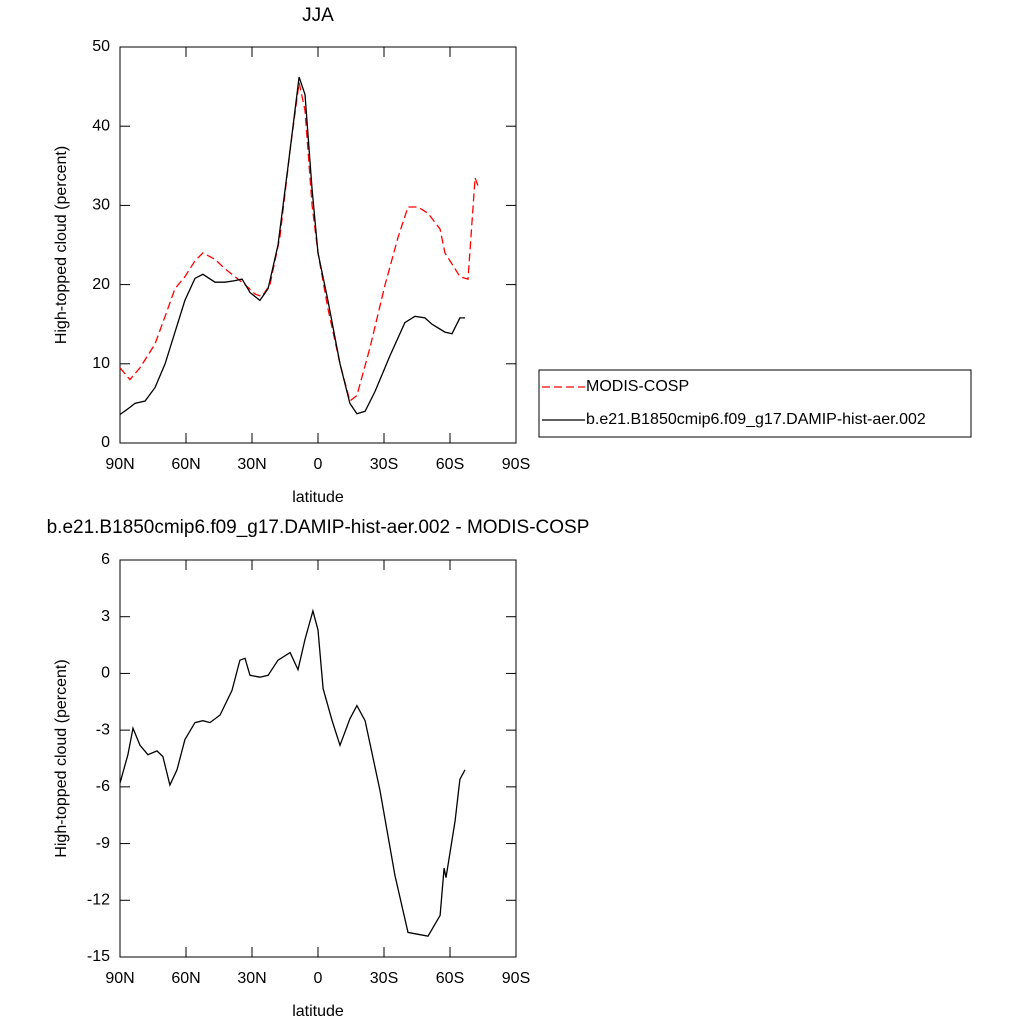 The height and width of the screenshot is (1024, 1024). What do you see at coordinates (101, 46) in the screenshot?
I see `y-tick-label: 50` at bounding box center [101, 46].